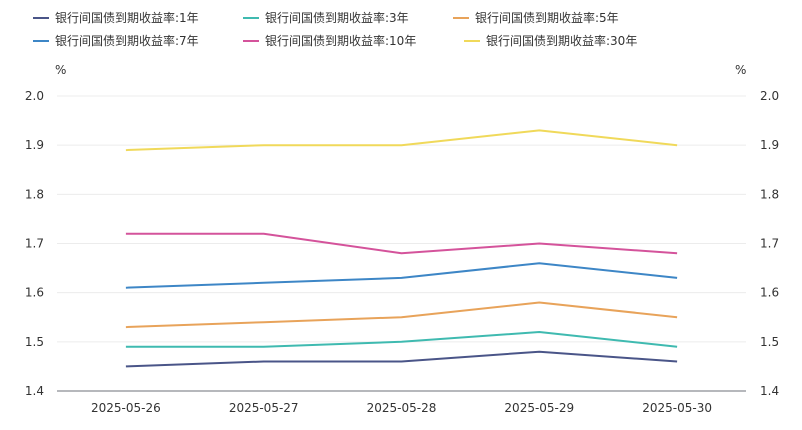 The width and height of the screenshot is (802, 430). I want to click on y-axis-right: 1.4 1.5 1.6 1.7 1.8 1.9 2.0, so click(769, 243).